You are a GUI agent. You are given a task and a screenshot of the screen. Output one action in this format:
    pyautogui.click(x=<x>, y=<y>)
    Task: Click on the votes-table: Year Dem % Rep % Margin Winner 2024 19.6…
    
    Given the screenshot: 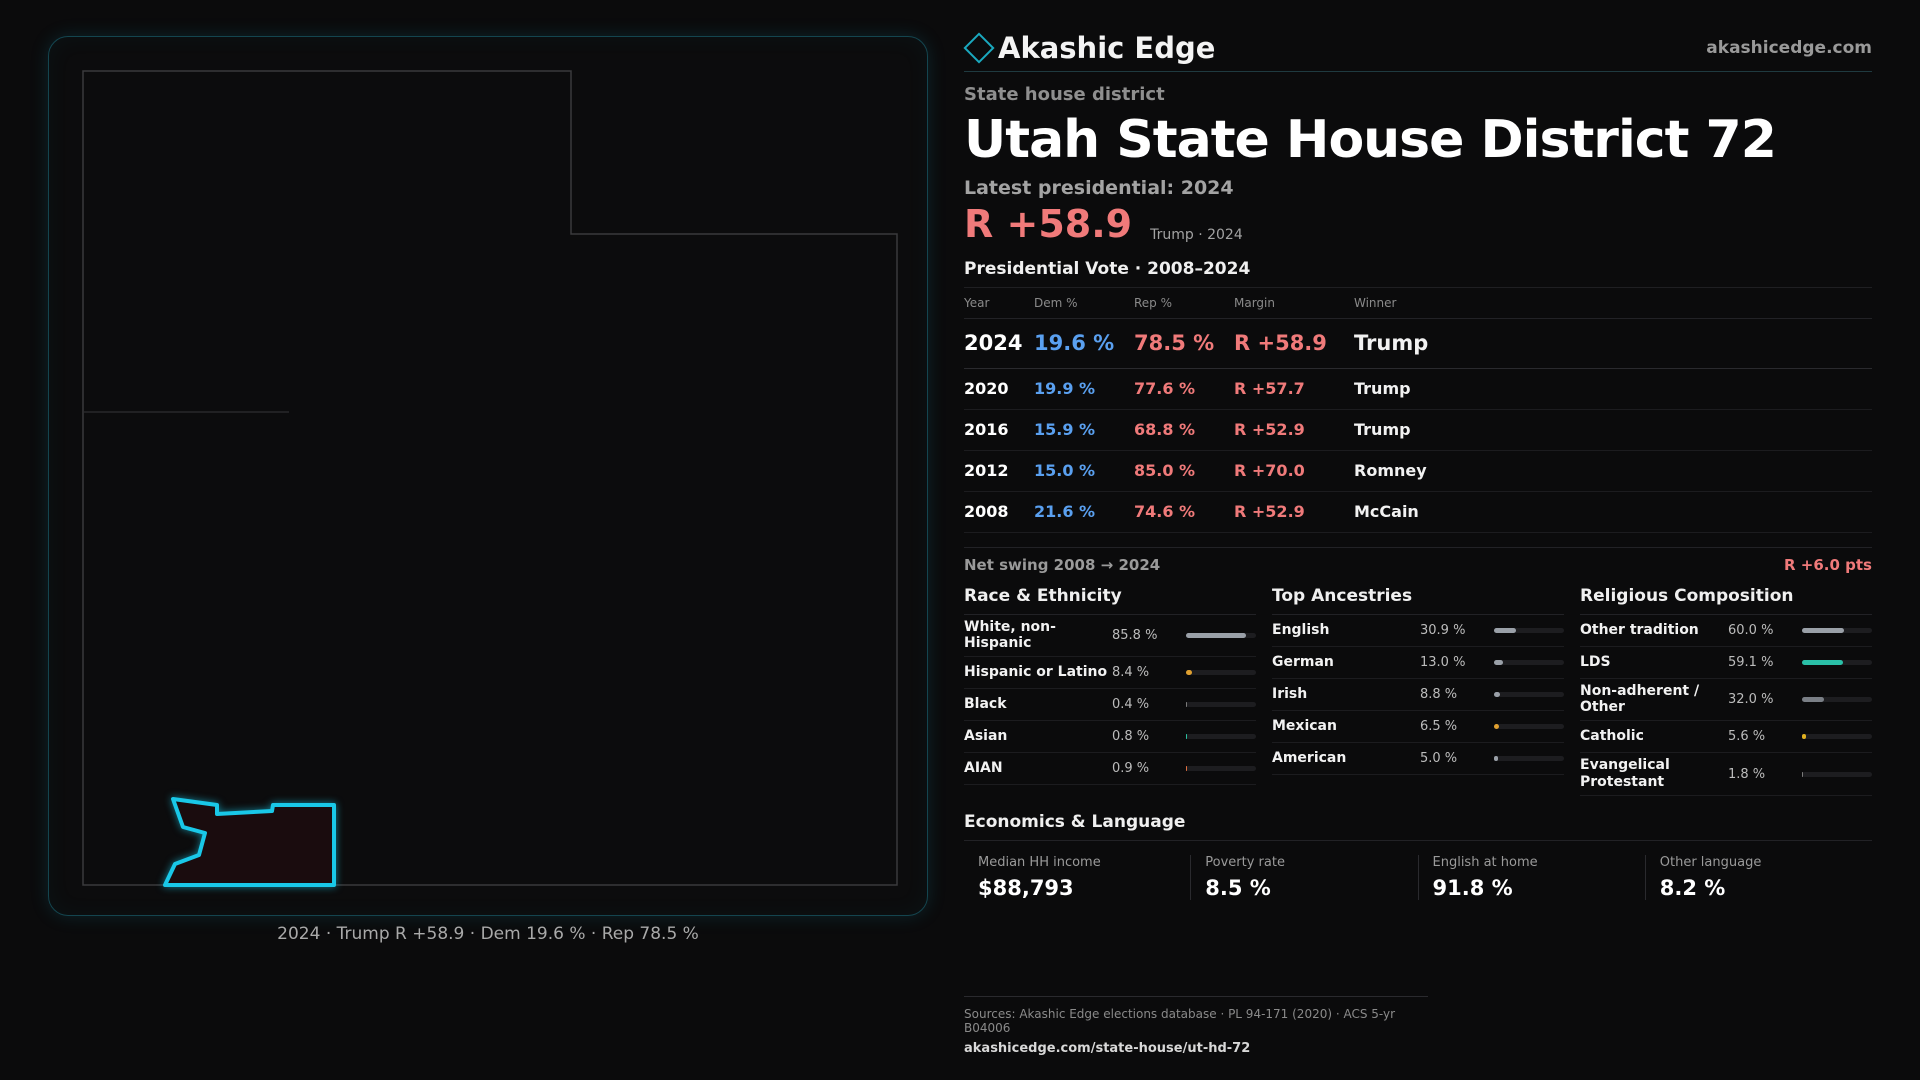 What is the action you would take?
    pyautogui.click(x=1418, y=409)
    